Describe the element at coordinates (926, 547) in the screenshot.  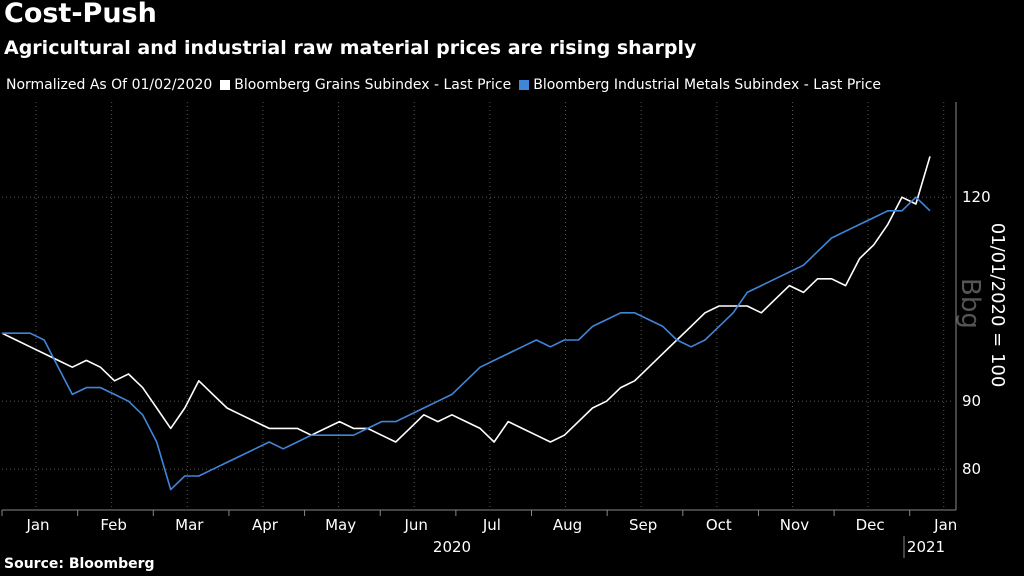
I see `year-label-2021: 2021` at that location.